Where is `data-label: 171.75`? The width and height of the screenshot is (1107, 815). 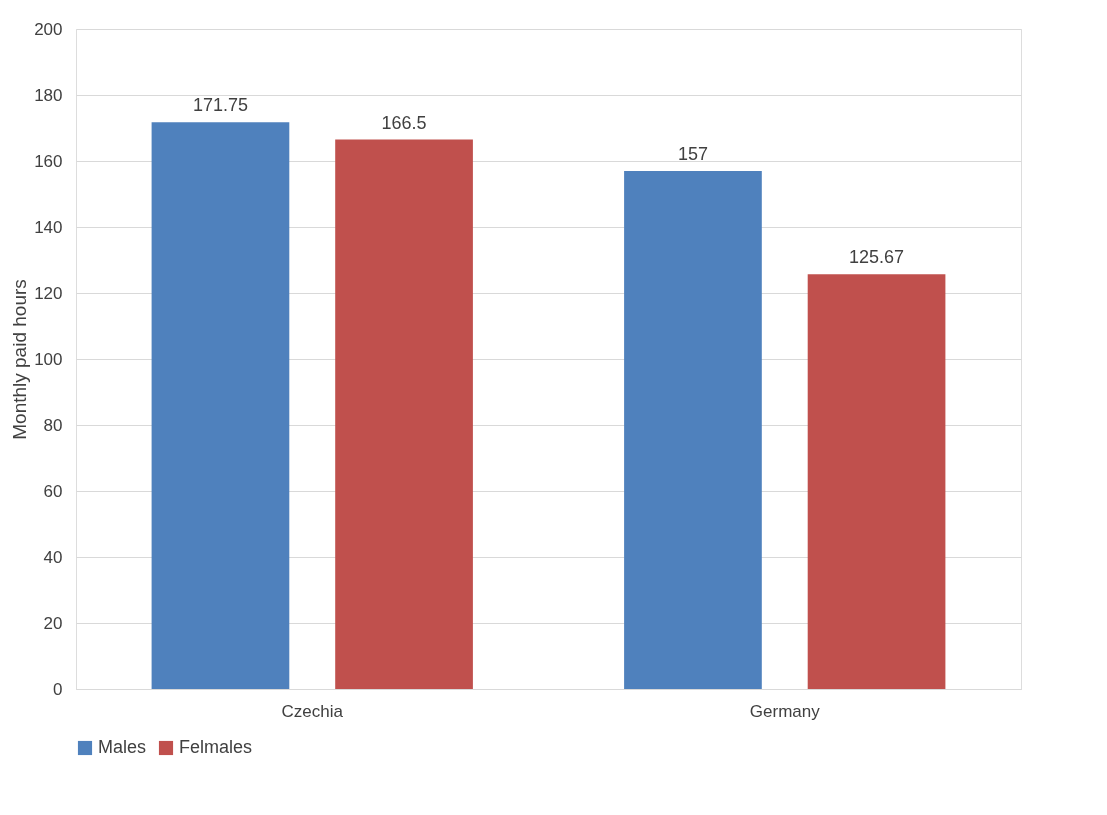 data-label: 171.75 is located at coordinates (220, 105).